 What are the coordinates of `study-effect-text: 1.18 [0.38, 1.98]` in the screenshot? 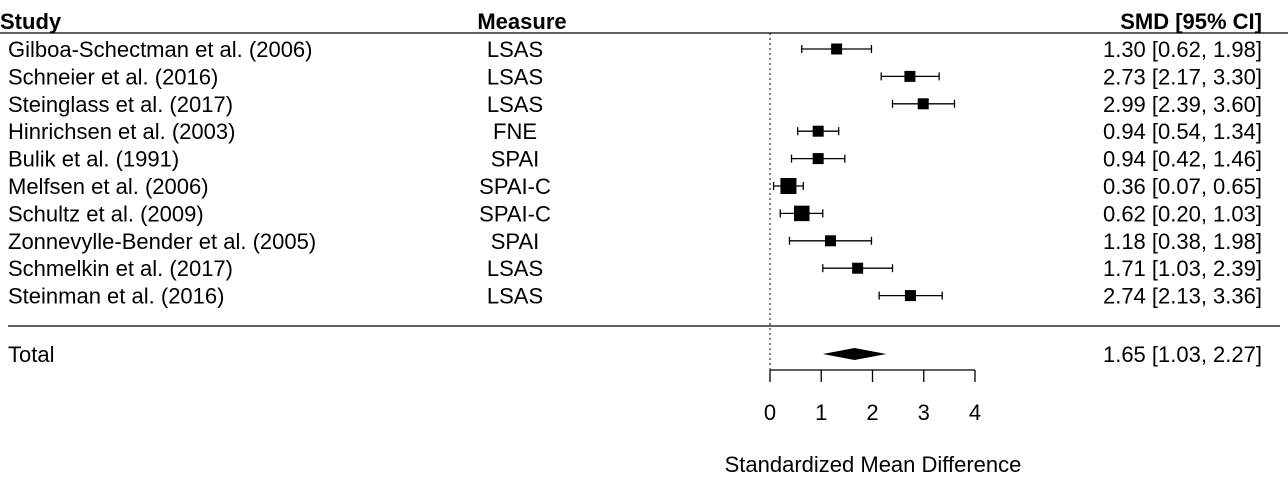 It's located at (1182, 241).